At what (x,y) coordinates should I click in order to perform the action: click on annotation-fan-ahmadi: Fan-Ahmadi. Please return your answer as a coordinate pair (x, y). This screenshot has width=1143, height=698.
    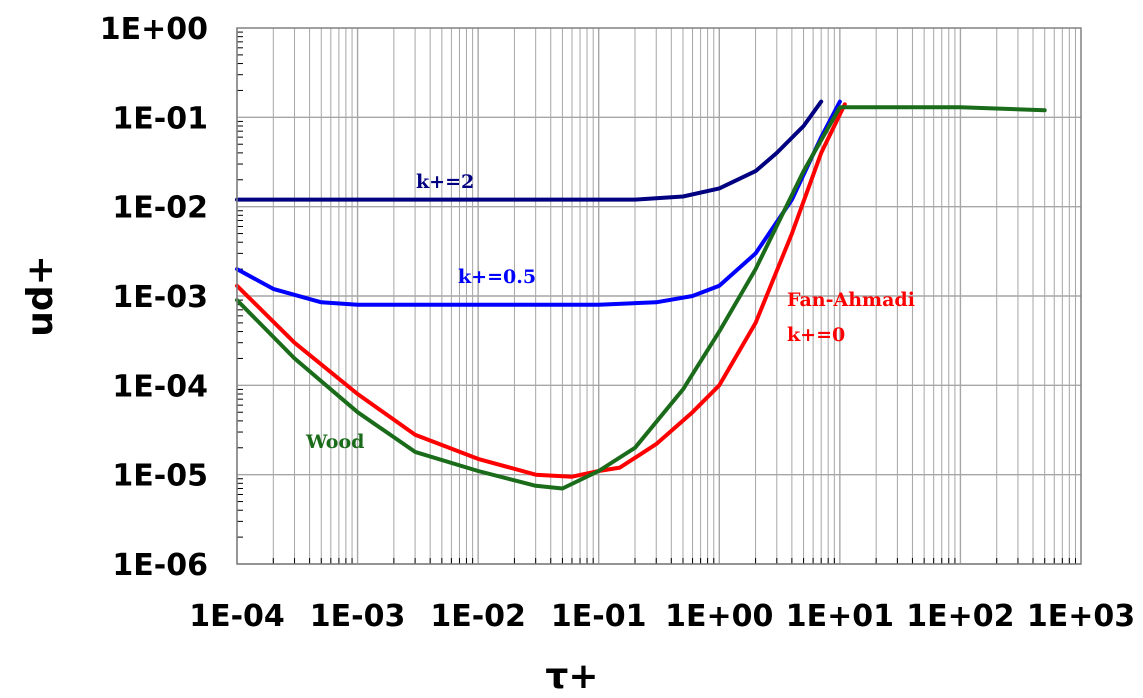
    Looking at the image, I should click on (851, 300).